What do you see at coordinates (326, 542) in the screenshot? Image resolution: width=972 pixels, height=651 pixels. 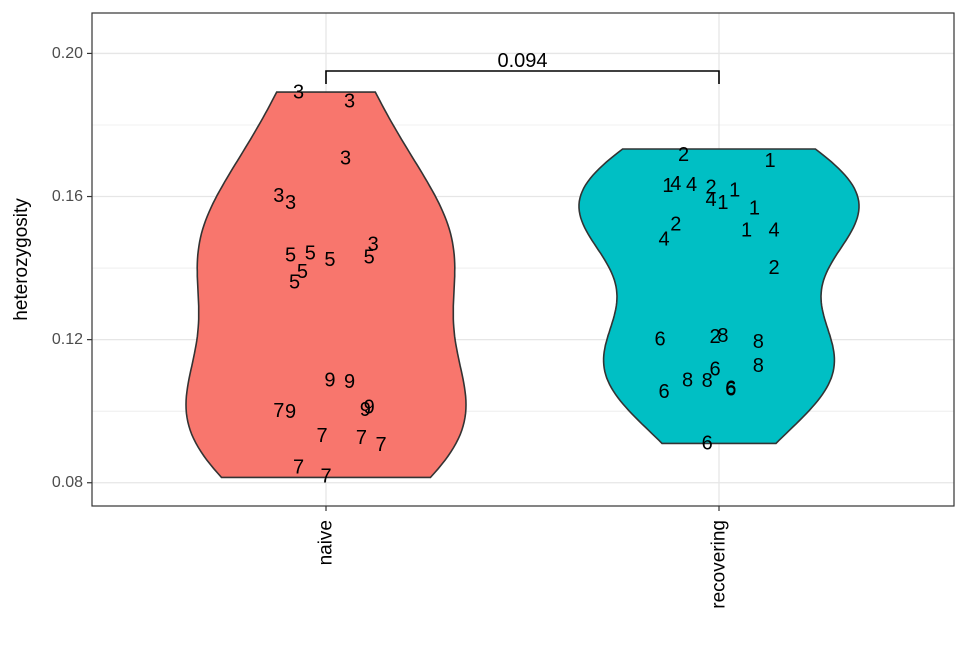 I see `x-tick-label-naive: naive` at bounding box center [326, 542].